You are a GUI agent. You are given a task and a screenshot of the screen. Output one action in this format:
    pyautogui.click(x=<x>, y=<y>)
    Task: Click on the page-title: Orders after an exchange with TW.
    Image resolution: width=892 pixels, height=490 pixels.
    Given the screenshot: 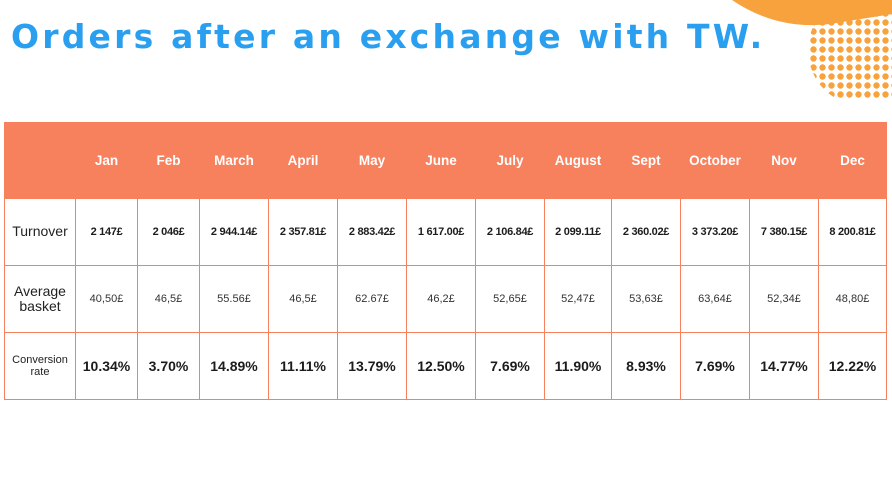 What is the action you would take?
    pyautogui.click(x=388, y=36)
    